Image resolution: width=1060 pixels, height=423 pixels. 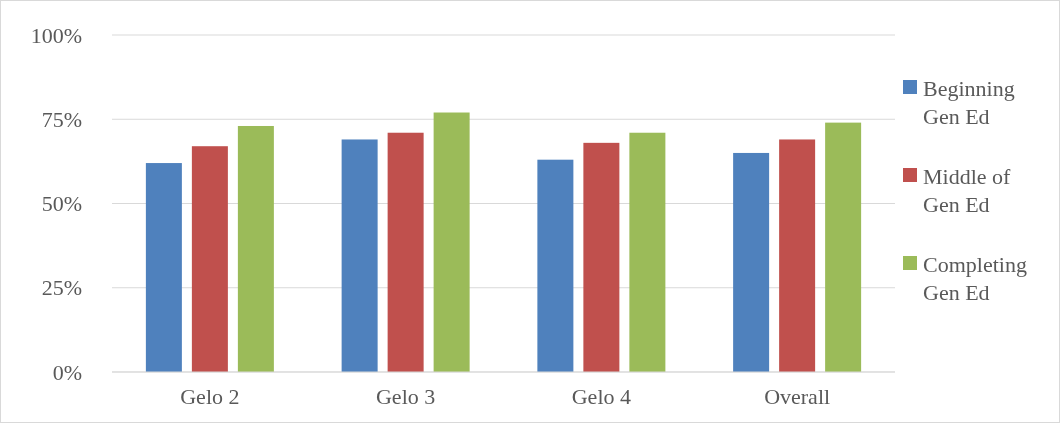 I want to click on y-tick-label: 50%, so click(x=61, y=204).